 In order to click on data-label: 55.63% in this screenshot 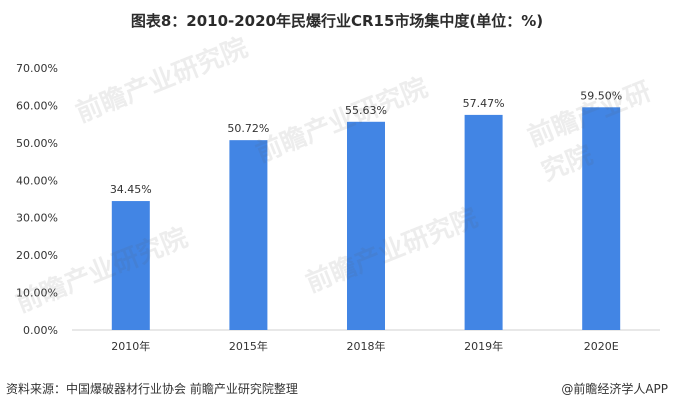, I will do `click(366, 110)`.